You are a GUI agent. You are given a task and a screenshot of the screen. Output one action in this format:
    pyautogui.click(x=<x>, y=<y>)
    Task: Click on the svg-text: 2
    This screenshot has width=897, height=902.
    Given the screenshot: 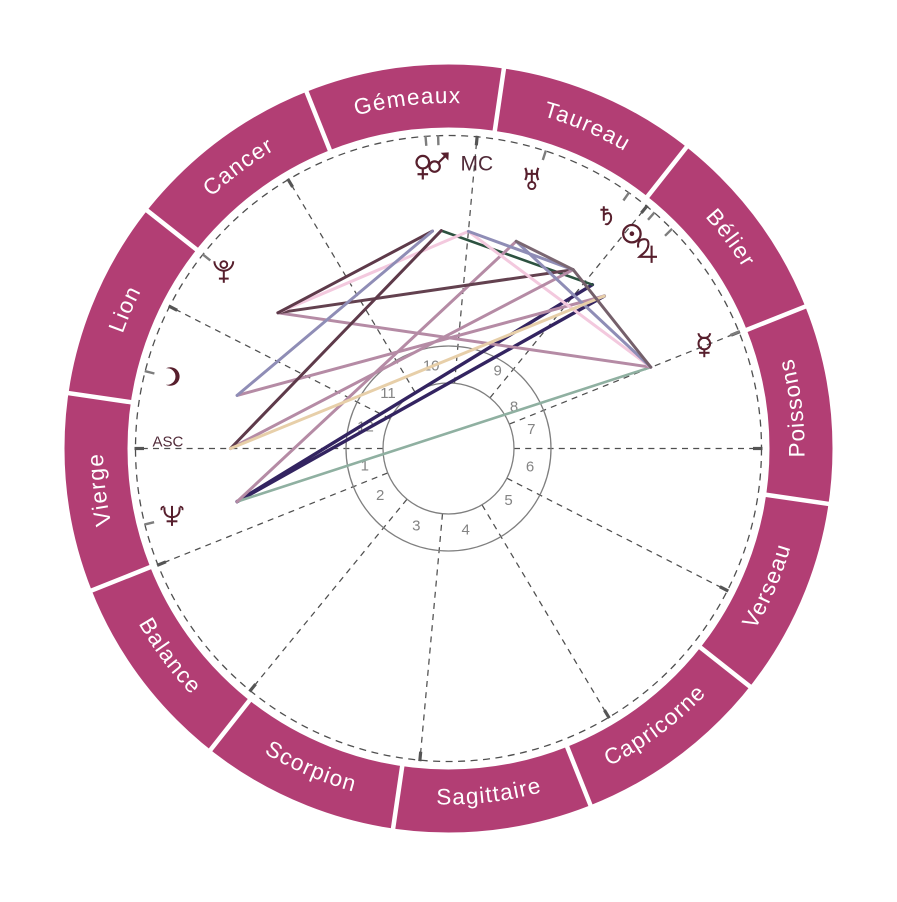 What is the action you would take?
    pyautogui.click(x=380, y=495)
    